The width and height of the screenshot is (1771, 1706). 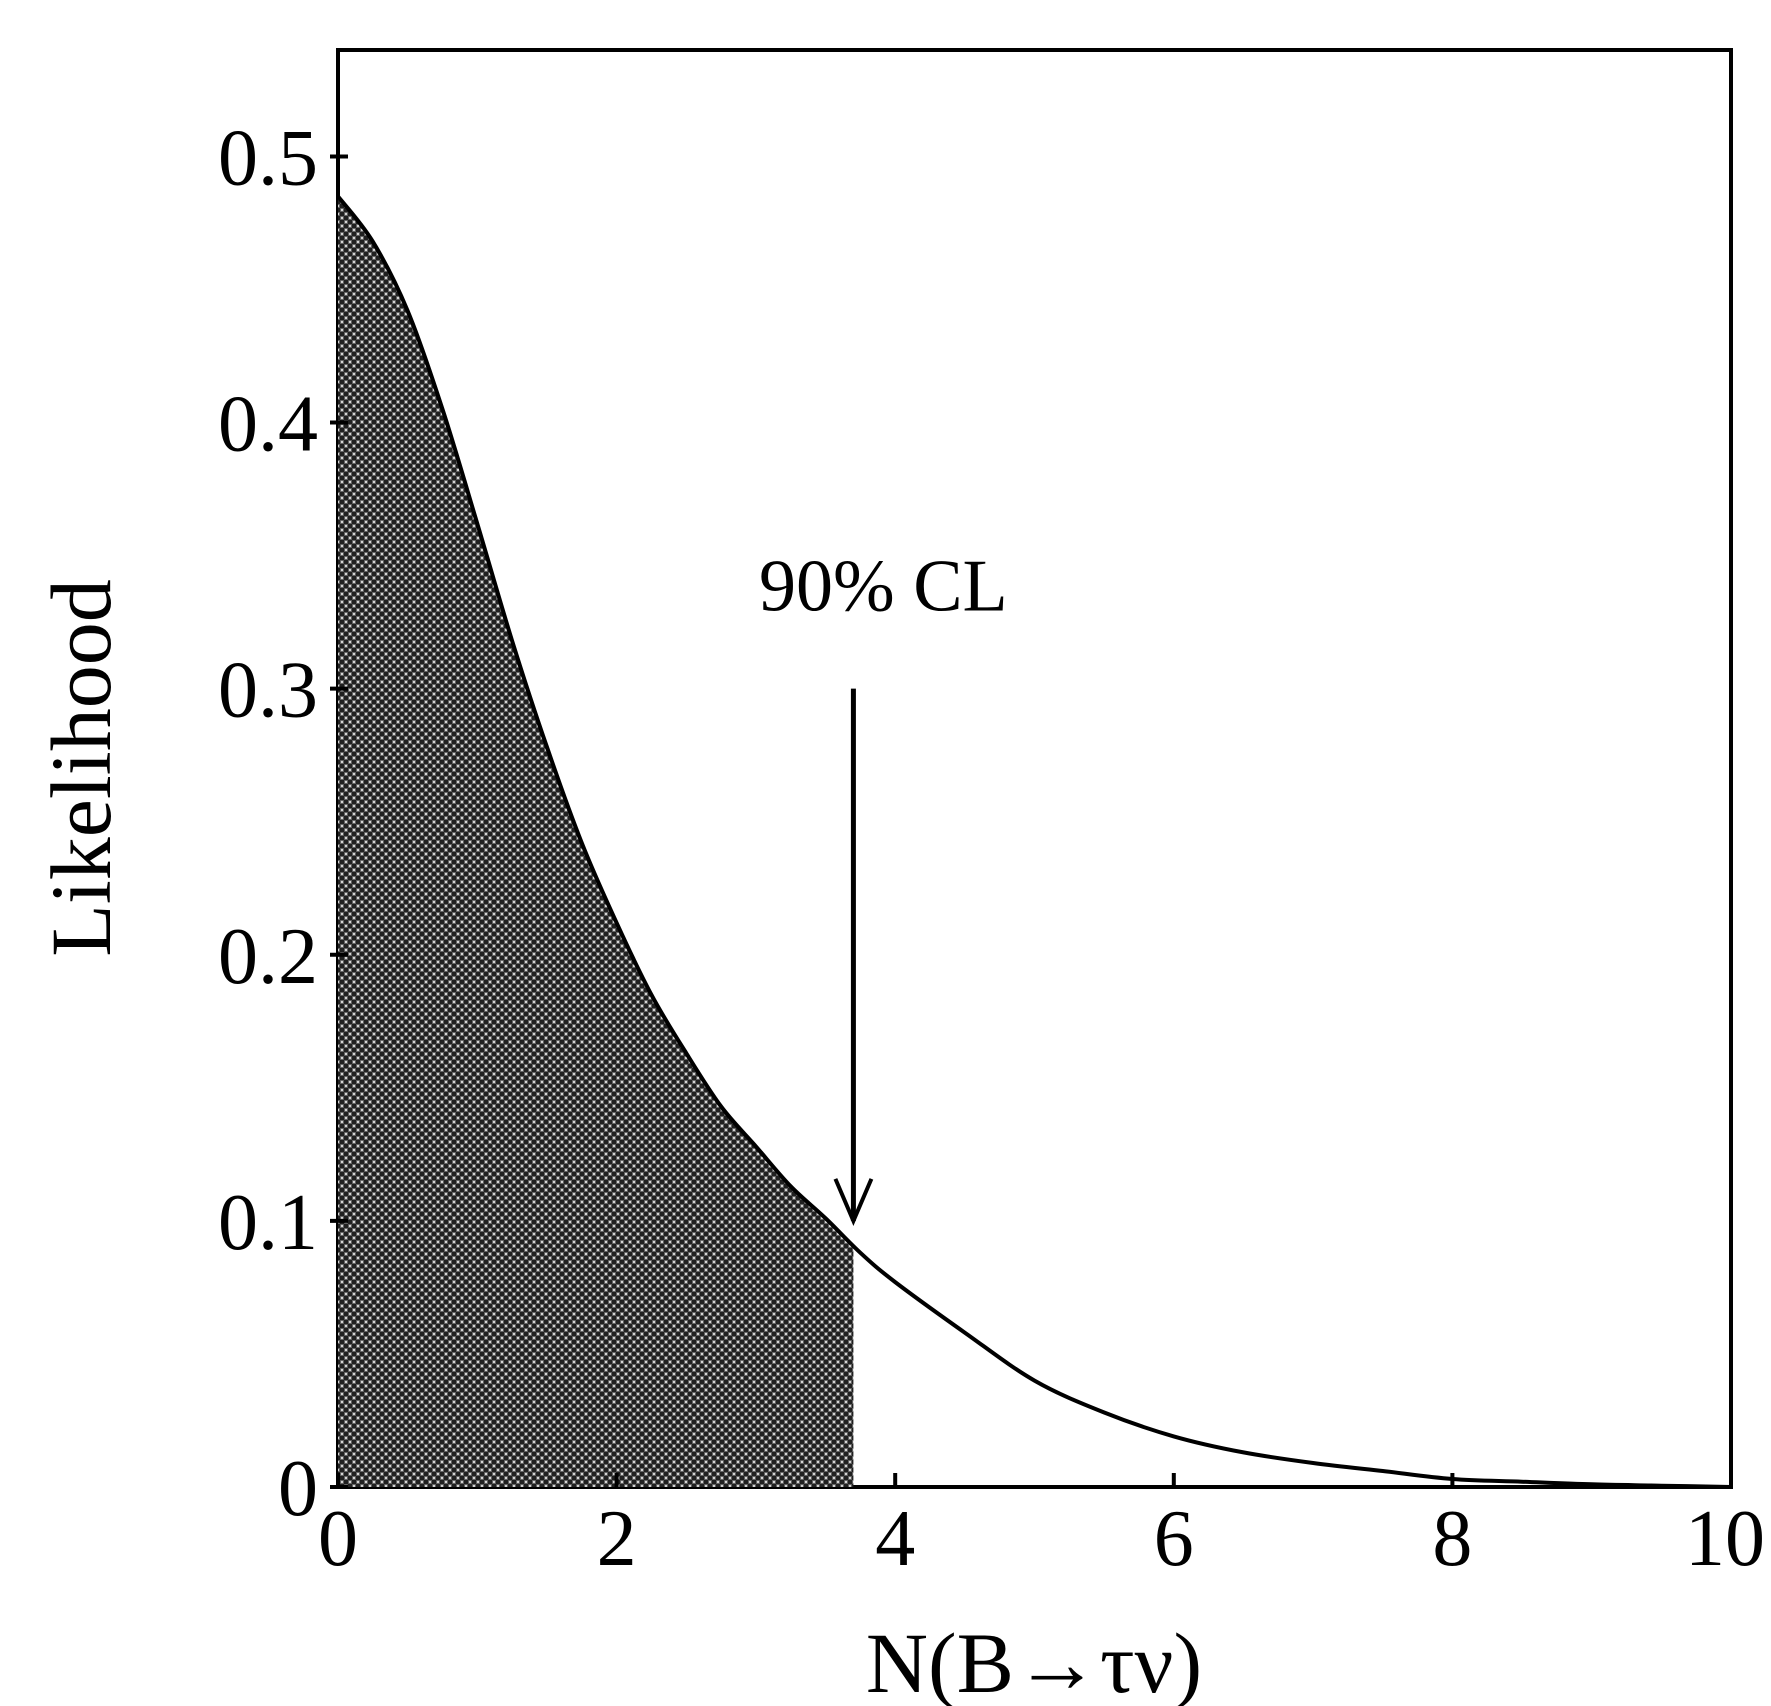 What do you see at coordinates (81, 767) in the screenshot?
I see `y-axis-label: Likelihood` at bounding box center [81, 767].